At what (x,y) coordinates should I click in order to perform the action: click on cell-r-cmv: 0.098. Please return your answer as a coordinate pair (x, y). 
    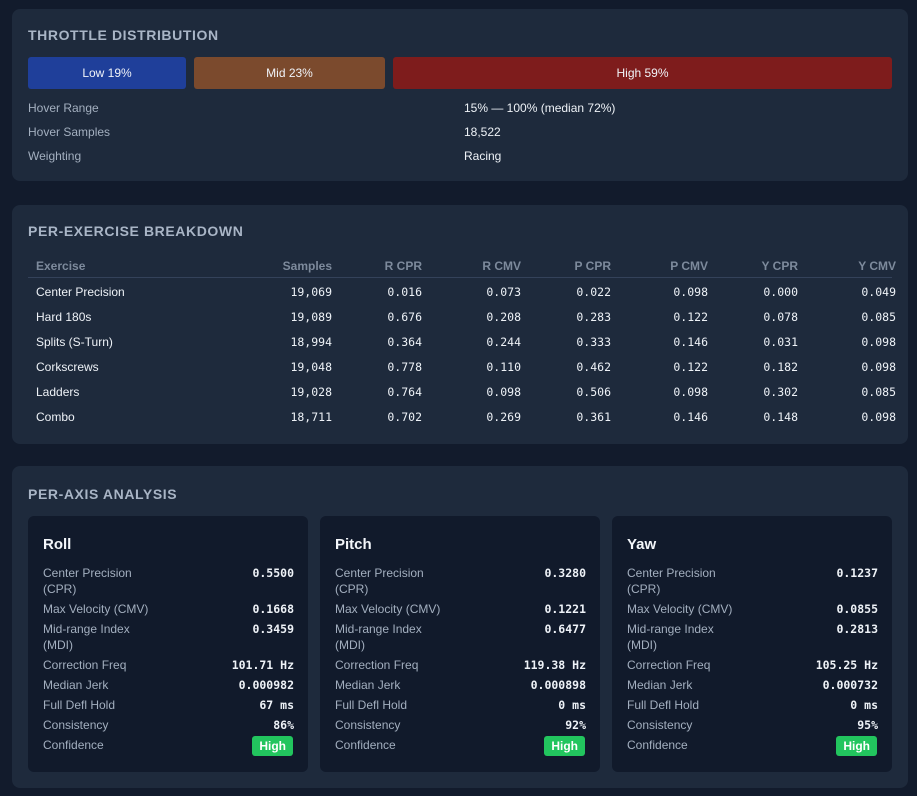
    Looking at the image, I should click on (503, 392).